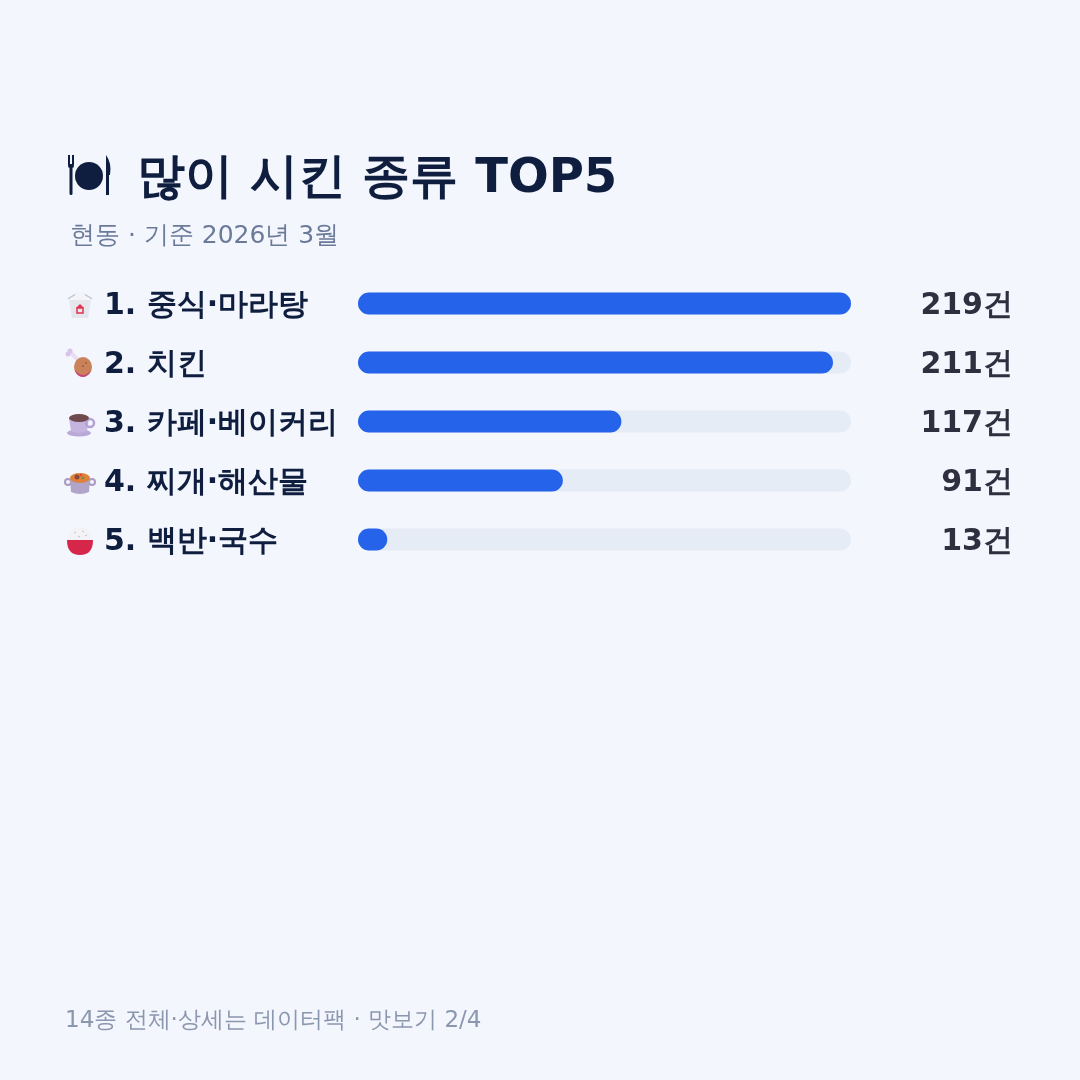 The height and width of the screenshot is (1080, 1080). What do you see at coordinates (155, 362) in the screenshot?
I see `y-tick-label: 2. 치킨` at bounding box center [155, 362].